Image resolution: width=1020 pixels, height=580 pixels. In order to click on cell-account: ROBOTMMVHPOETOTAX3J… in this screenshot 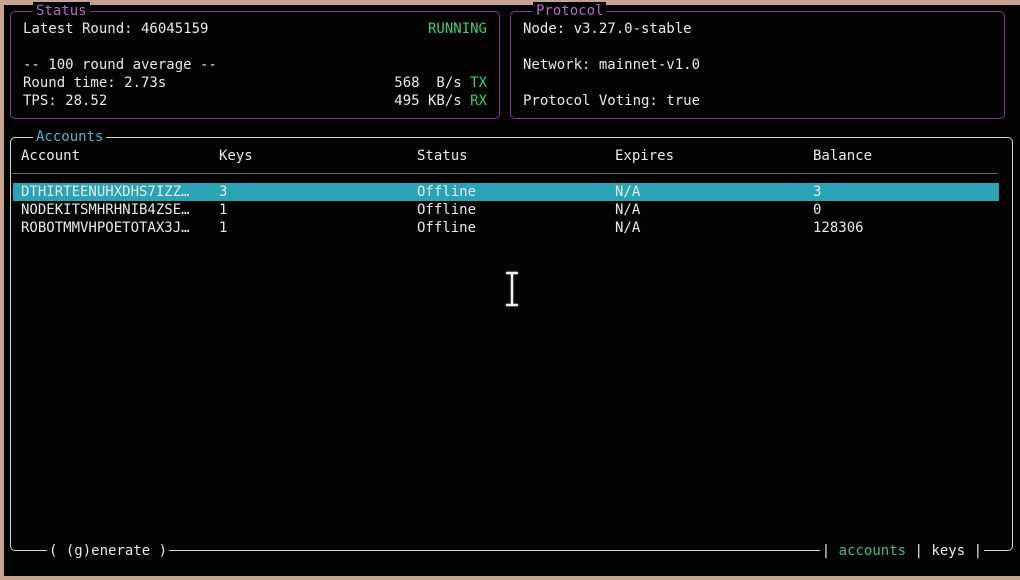, I will do `click(105, 228)`.